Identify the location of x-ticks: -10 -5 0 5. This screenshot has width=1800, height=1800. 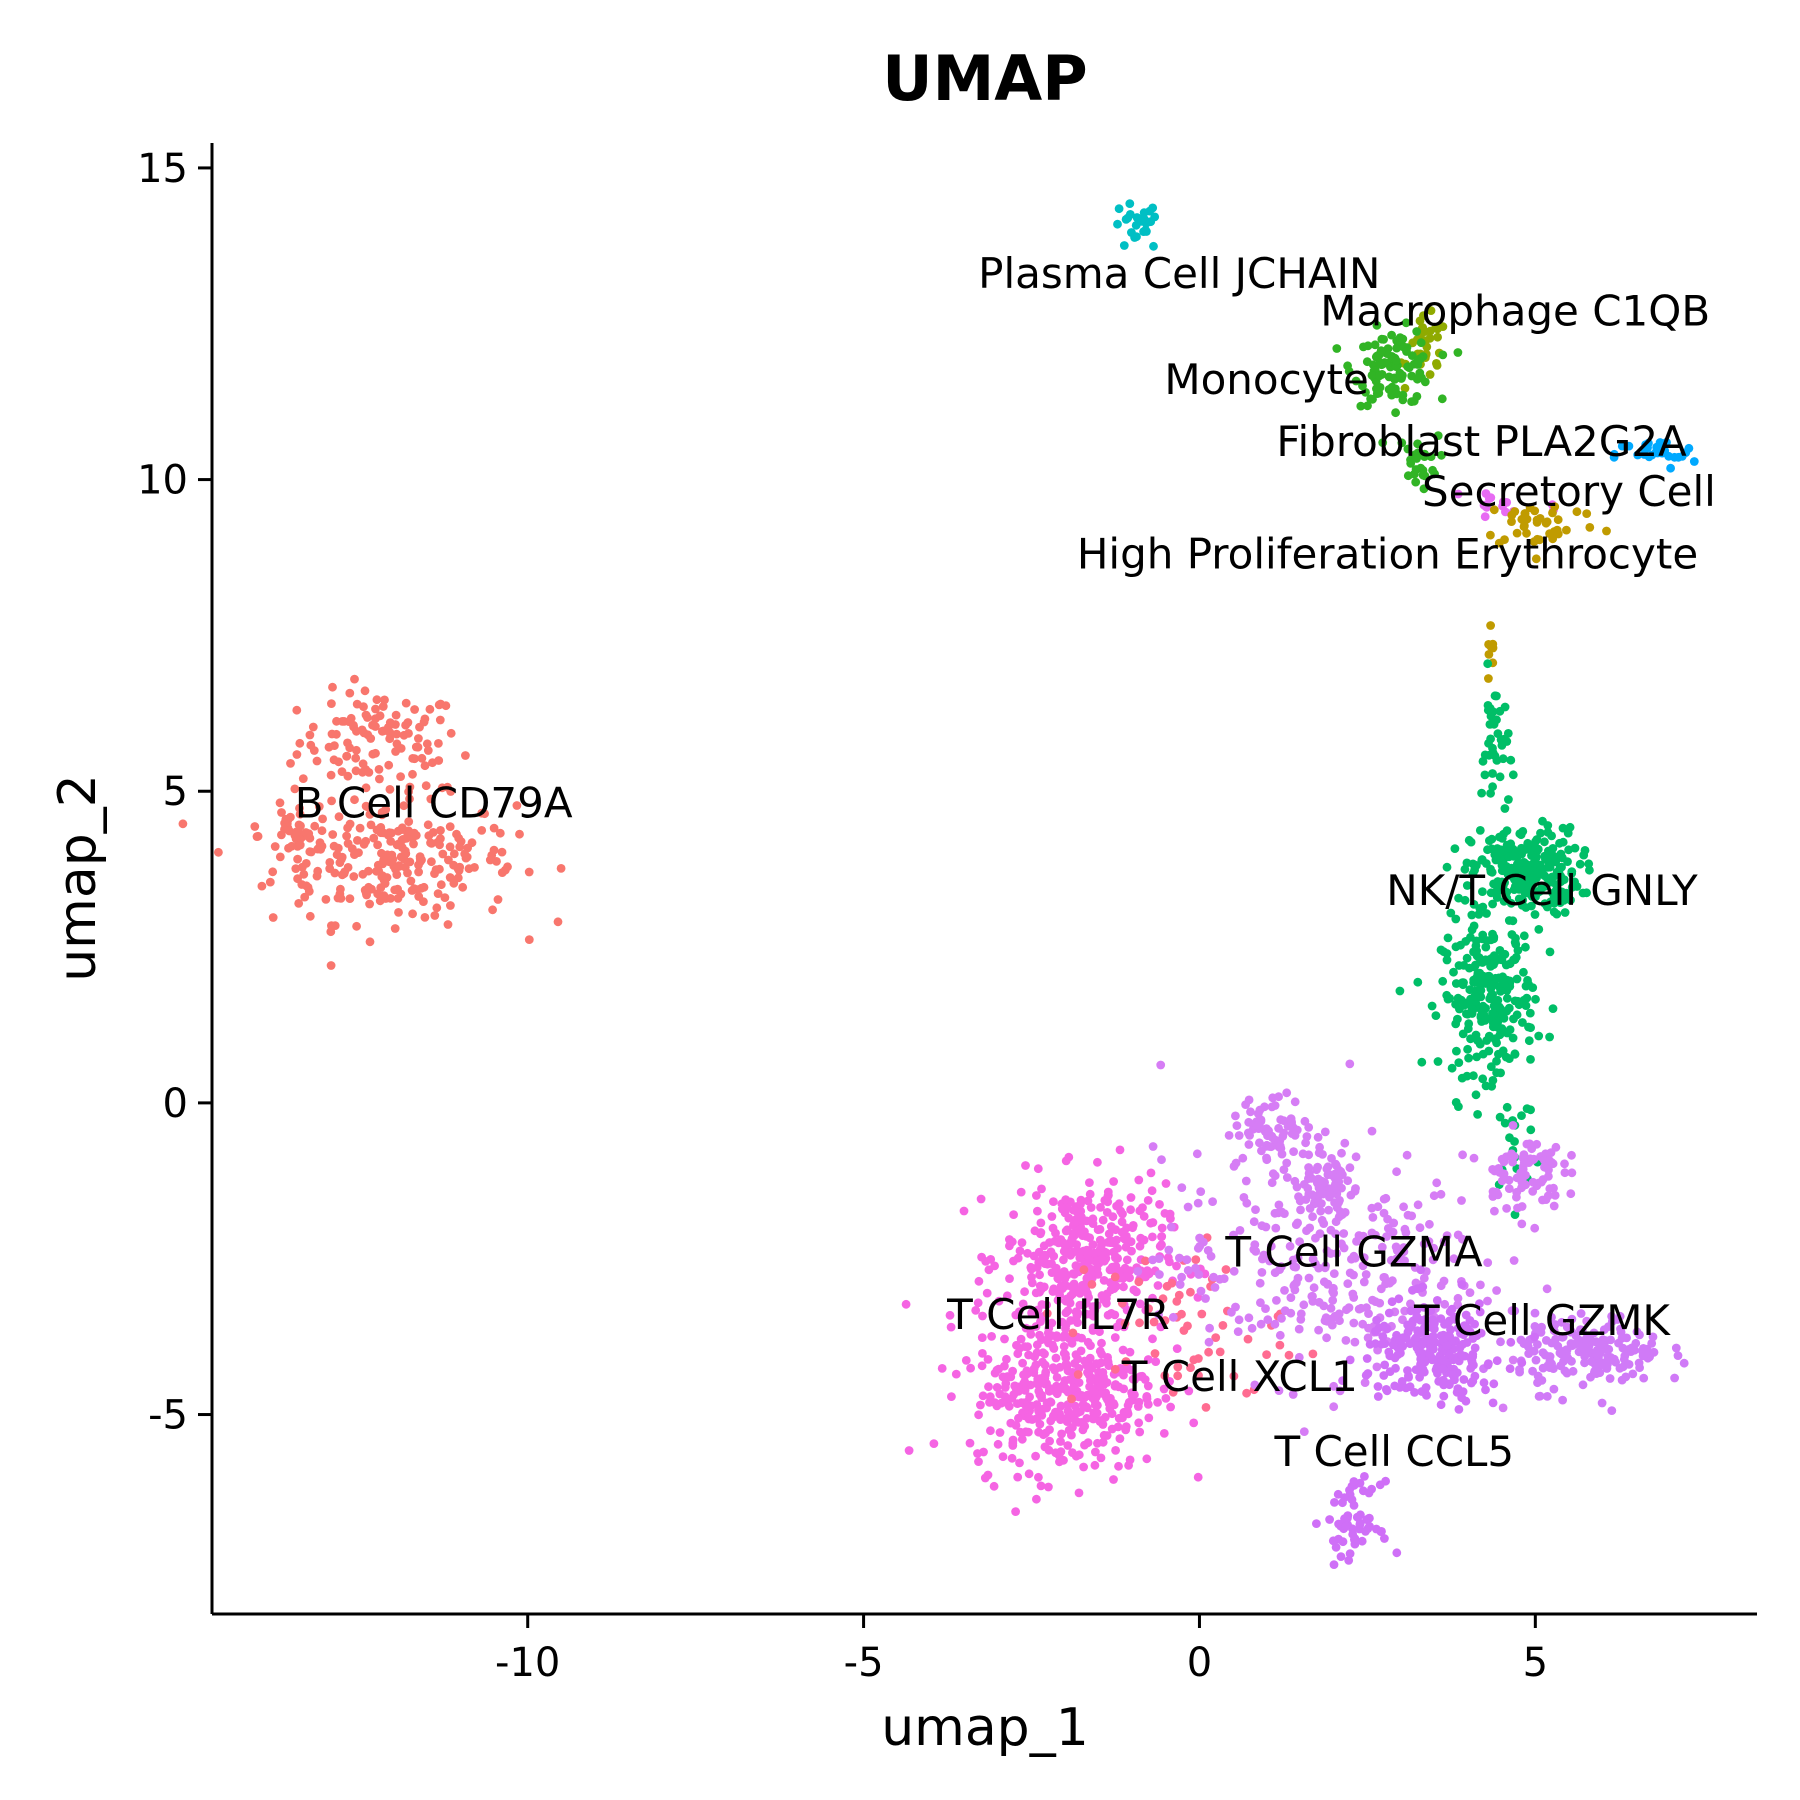
(1021, 1650).